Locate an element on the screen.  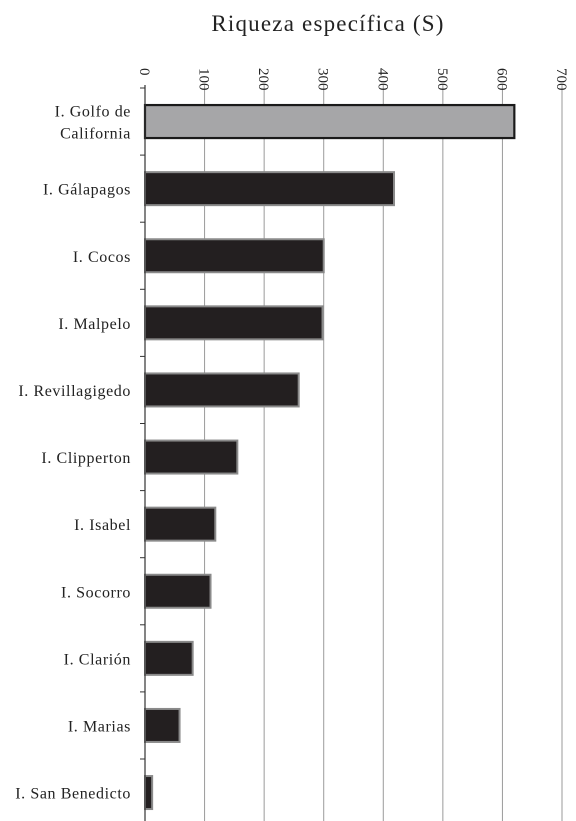
category-label-line: I. Socorro is located at coordinates (96, 592).